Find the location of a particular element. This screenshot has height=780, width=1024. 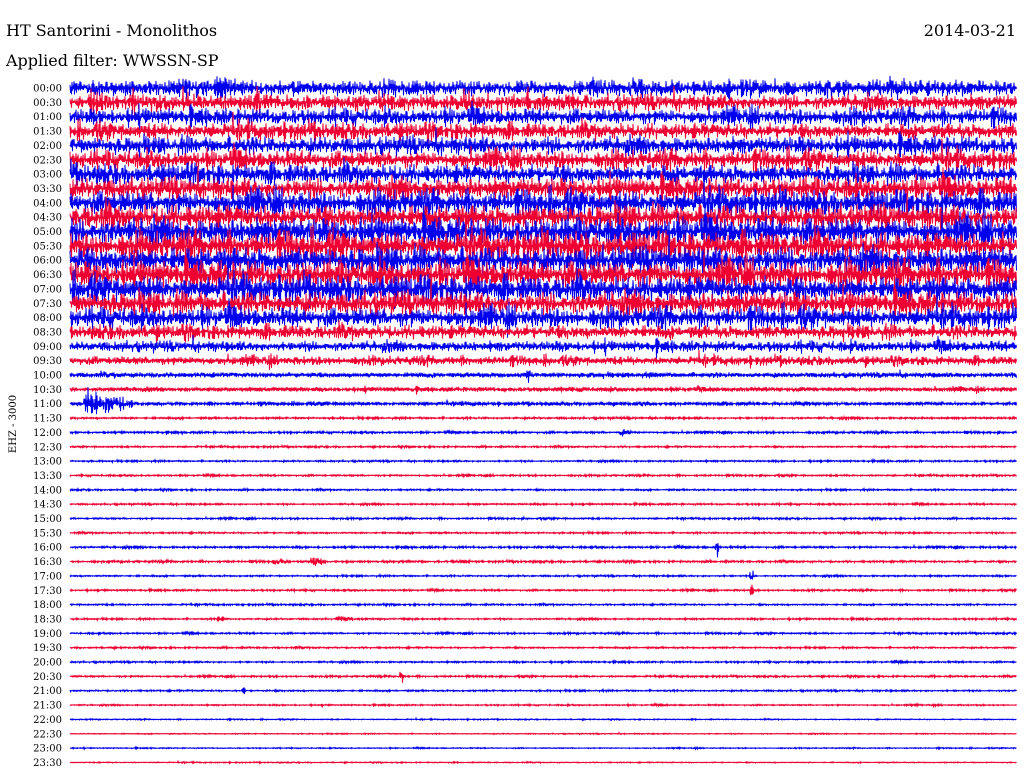

time-label: 09:30 is located at coordinates (47, 361).